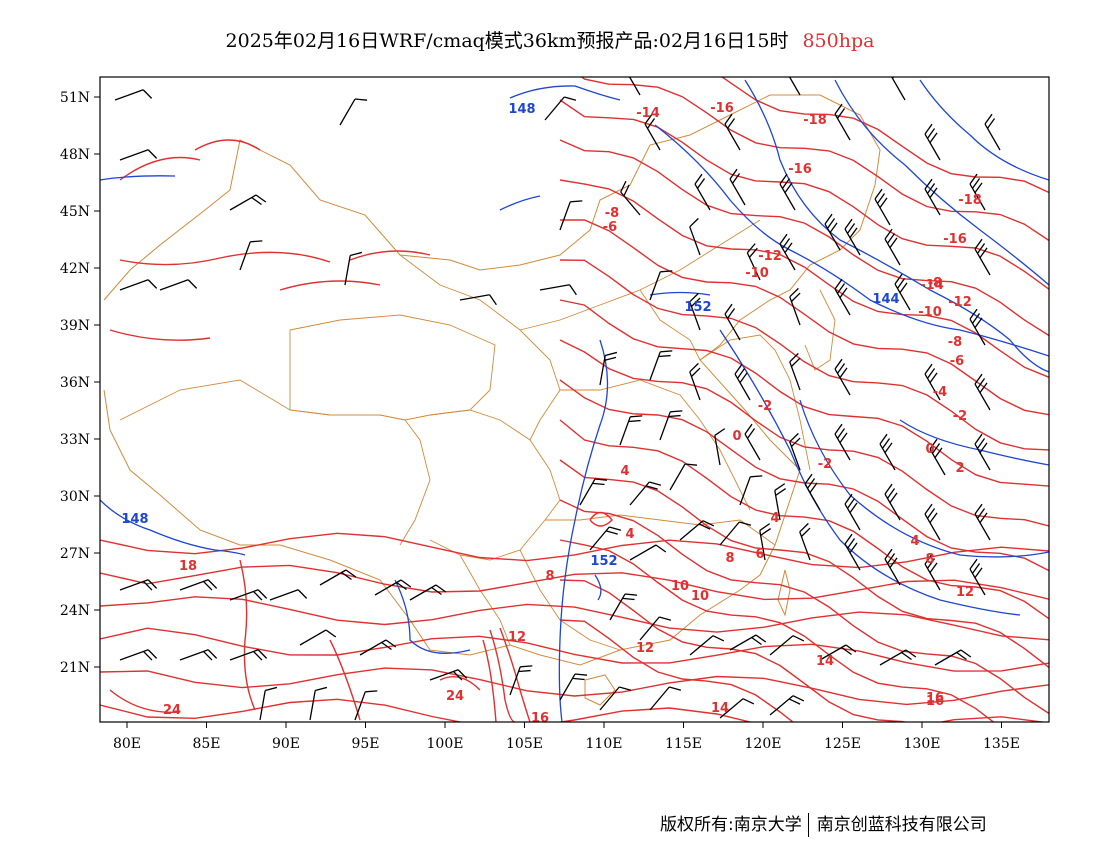 This screenshot has width=1100, height=850. Describe the element at coordinates (365, 744) in the screenshot. I see `x-tick-label: 95E` at that location.